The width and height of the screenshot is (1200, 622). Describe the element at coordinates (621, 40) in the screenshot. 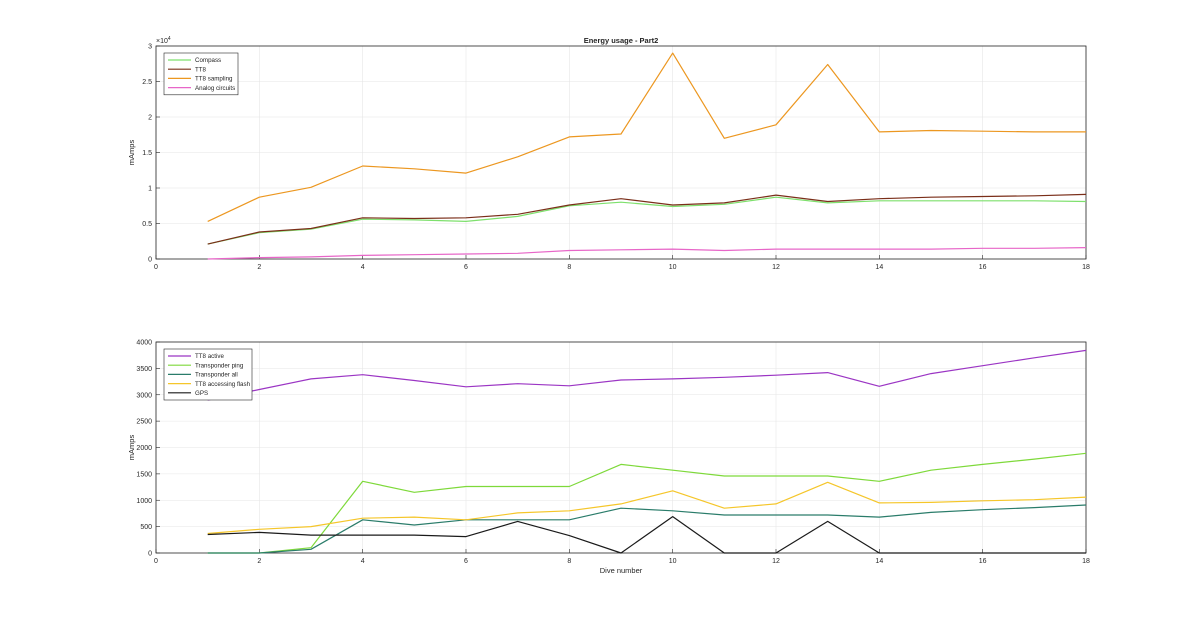

I see `chart-title: Energy usage - Part2` at that location.